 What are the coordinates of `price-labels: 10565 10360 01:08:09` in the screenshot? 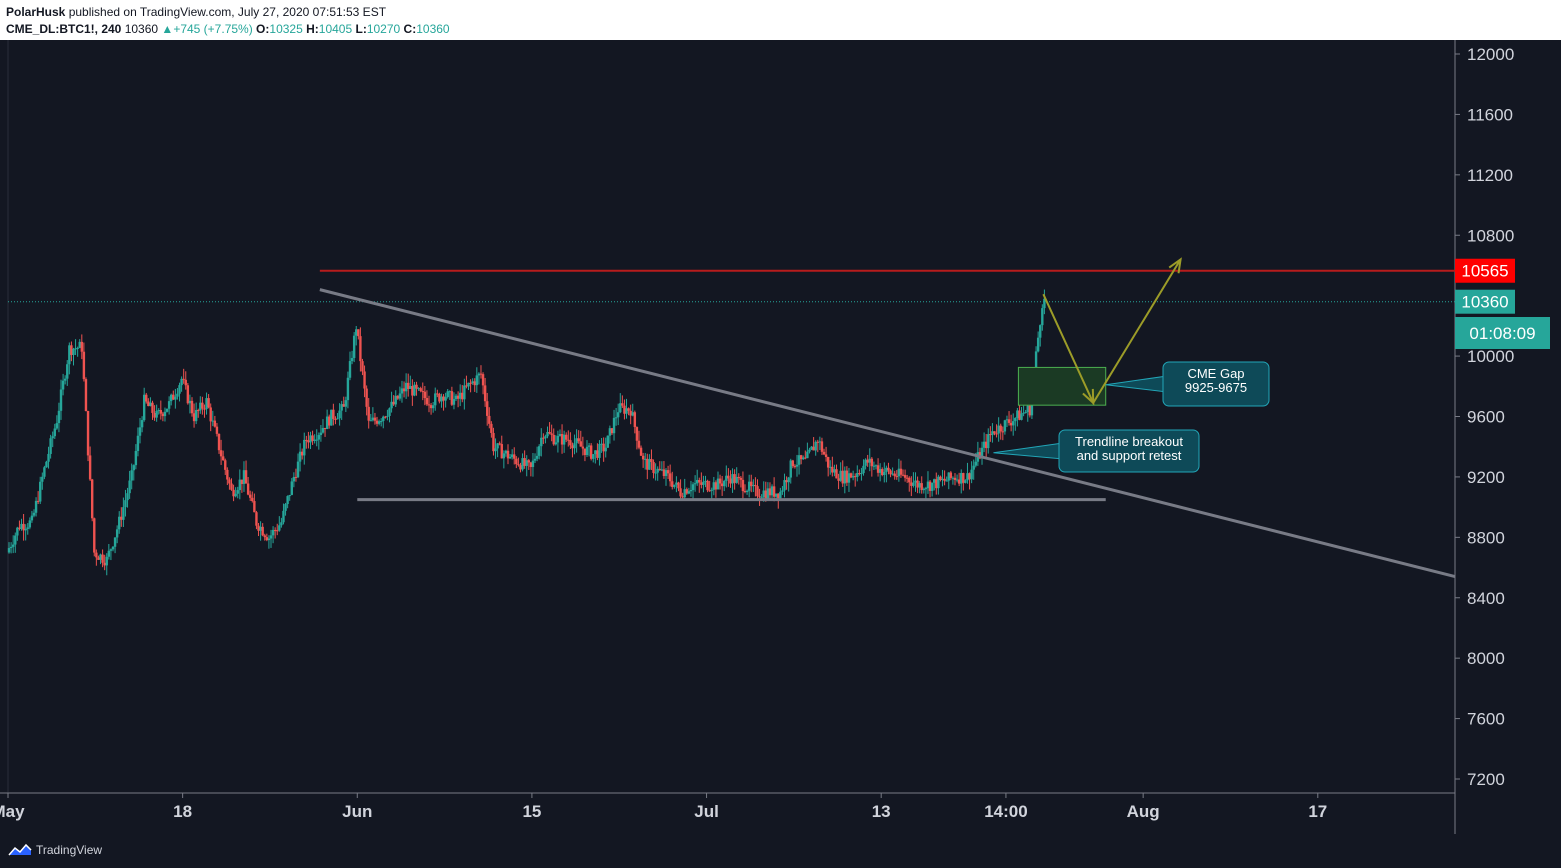 It's located at (1502, 303).